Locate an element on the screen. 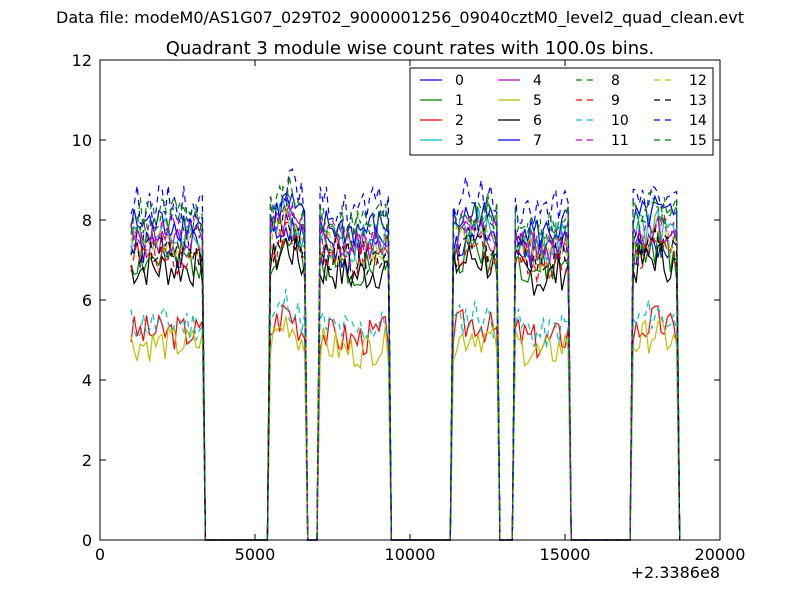 This screenshot has height=600, width=800. legend-label-7: 7 is located at coordinates (537, 141).